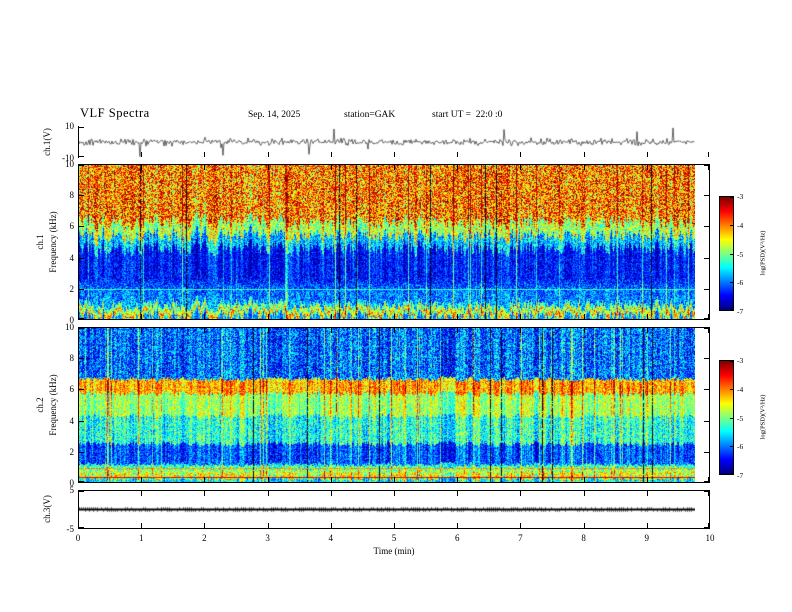 The width and height of the screenshot is (792, 612). Describe the element at coordinates (726, 417) in the screenshot. I see `ch2-colorbar-canvas` at that location.